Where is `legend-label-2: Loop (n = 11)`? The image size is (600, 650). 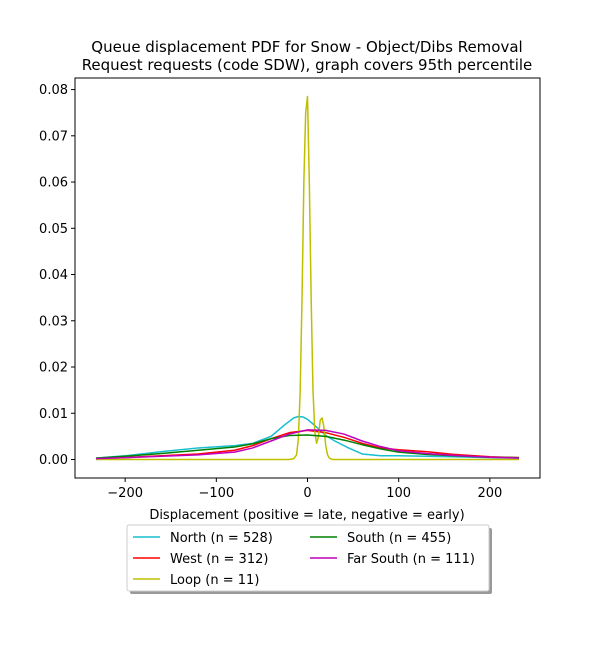 legend-label-2: Loop (n = 11) is located at coordinates (214, 580).